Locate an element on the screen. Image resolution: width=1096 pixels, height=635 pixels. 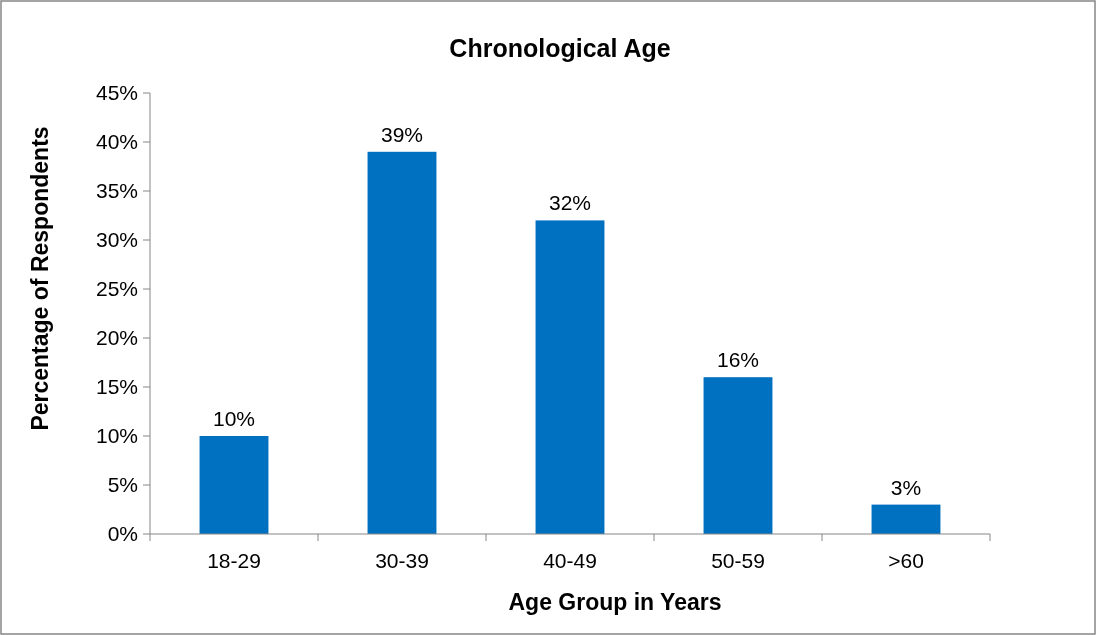
y-tick-label: 0% is located at coordinates (122, 533).